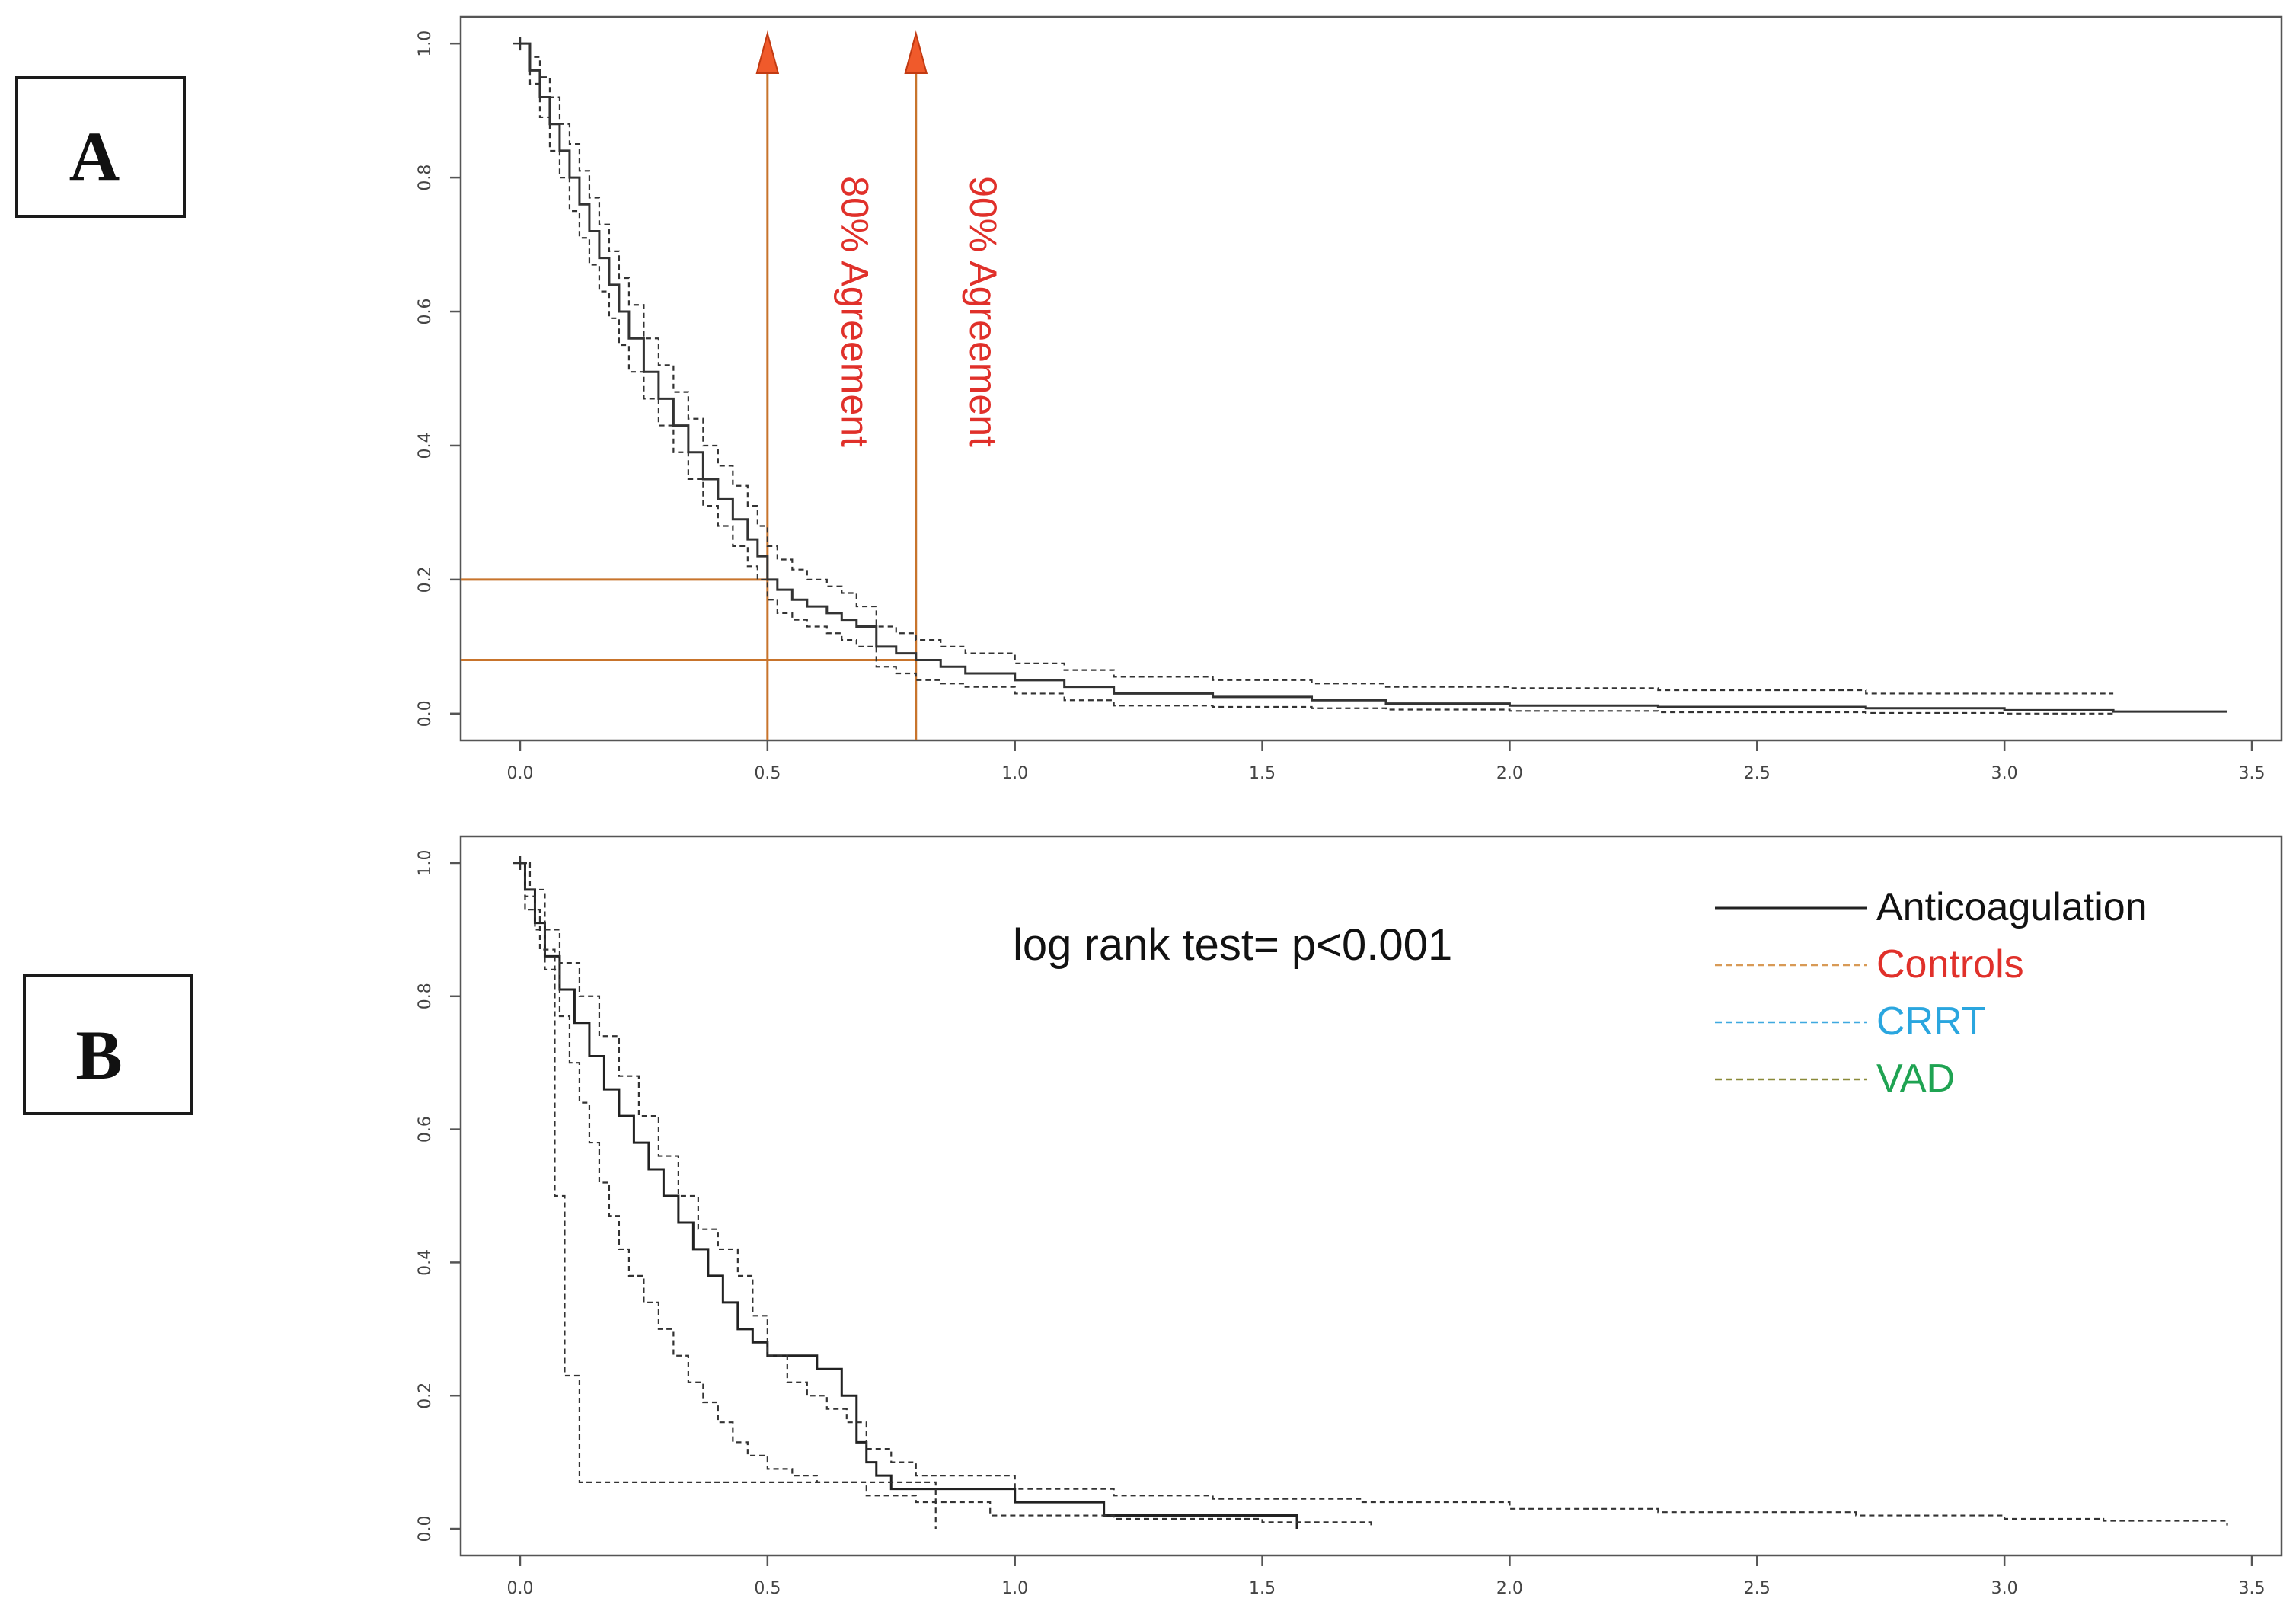 Image resolution: width=2296 pixels, height=1621 pixels. I want to click on agreement-annotation: 80% Agreement, so click(855, 312).